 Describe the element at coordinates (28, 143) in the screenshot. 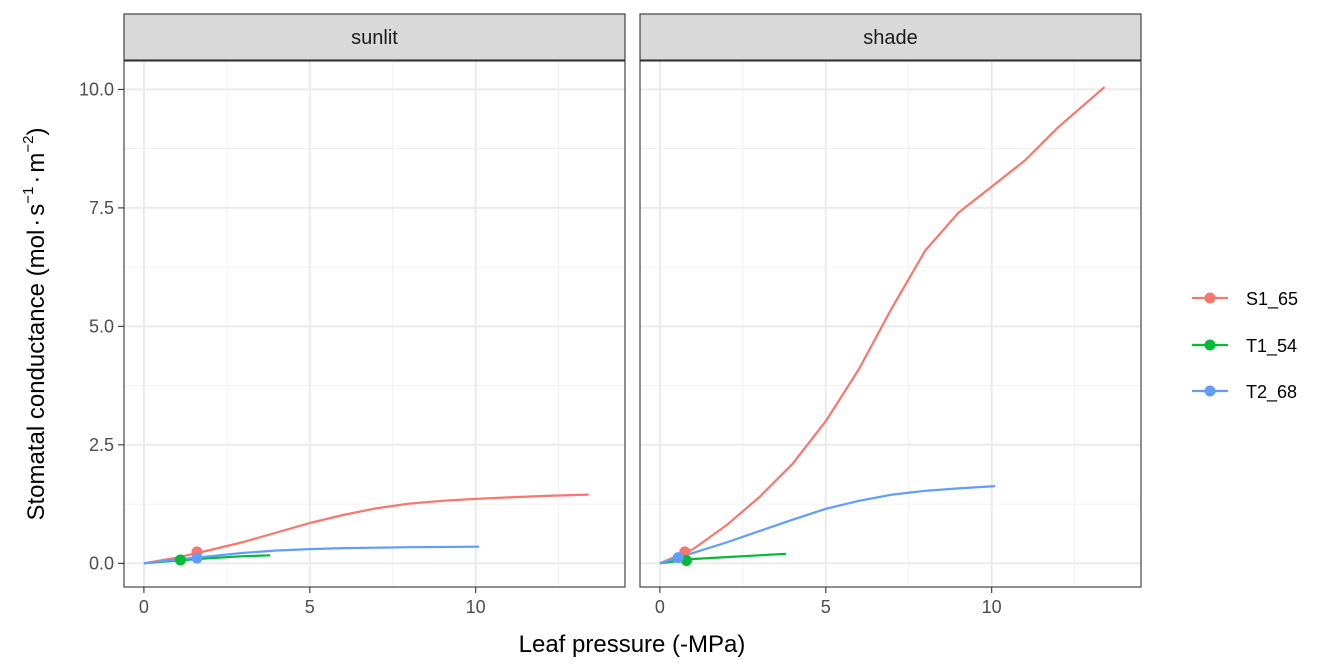

I see `y-axis-title-exponent: −2` at that location.